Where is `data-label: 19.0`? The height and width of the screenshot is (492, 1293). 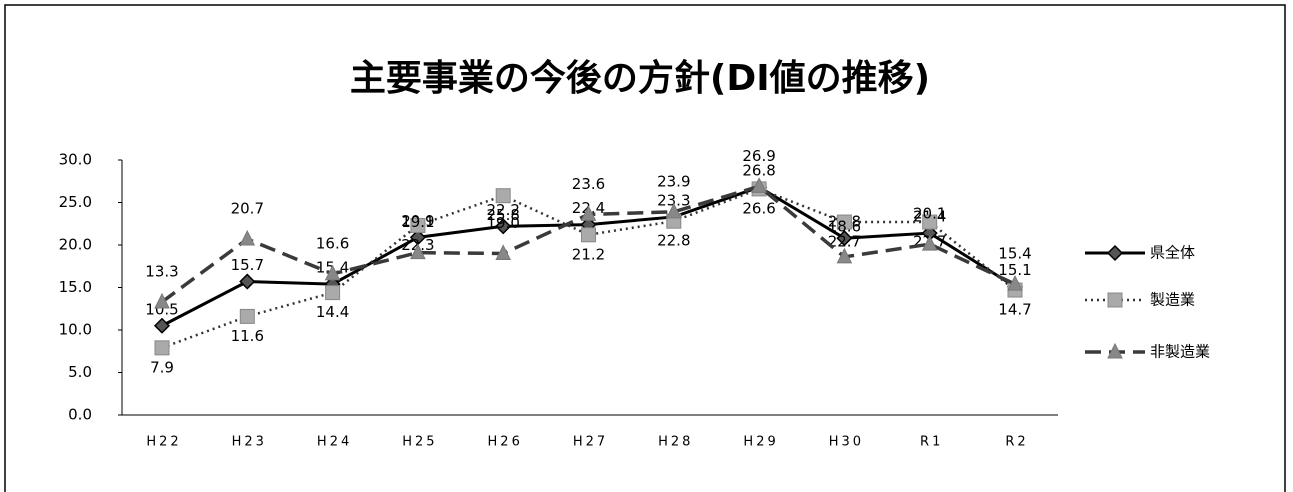
data-label: 19.0 is located at coordinates (502, 223).